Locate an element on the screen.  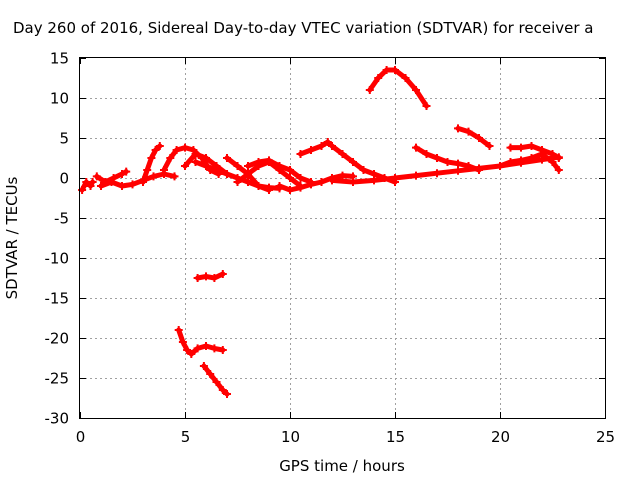
y-tick-label: 5 is located at coordinates (64, 139).